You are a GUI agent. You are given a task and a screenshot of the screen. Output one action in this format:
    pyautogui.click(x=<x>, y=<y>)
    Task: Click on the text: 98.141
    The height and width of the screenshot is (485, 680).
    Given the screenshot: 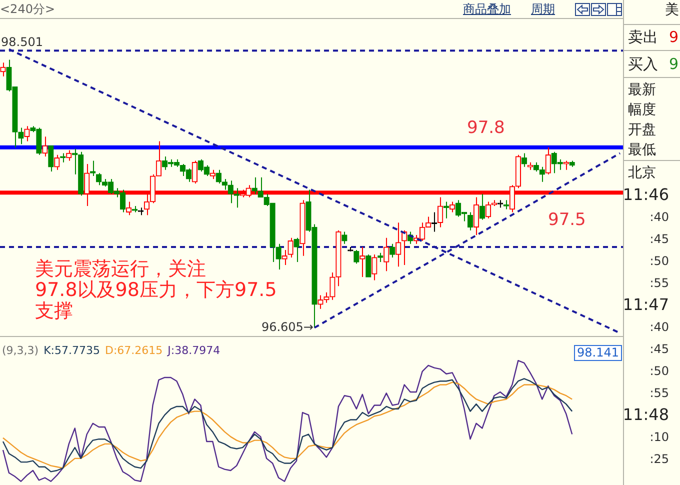 What is the action you would take?
    pyautogui.click(x=598, y=353)
    